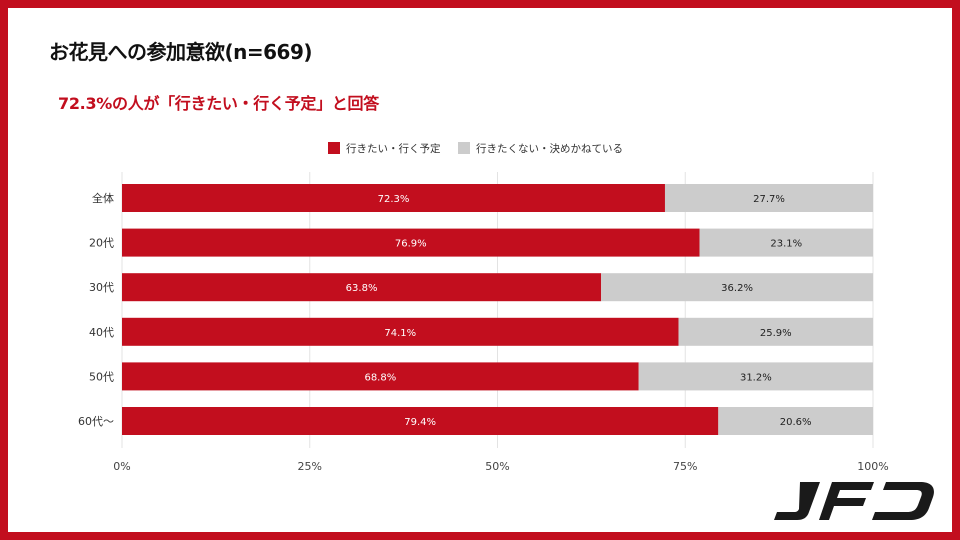  What do you see at coordinates (101, 243) in the screenshot?
I see `category-label: 20代` at bounding box center [101, 243].